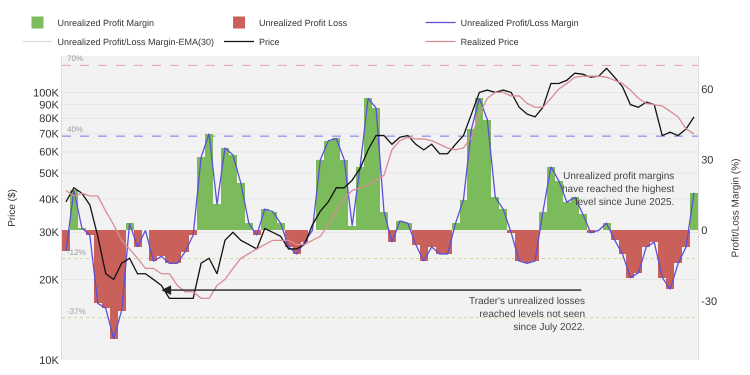  I want to click on legend-label: Realized Price, so click(489, 42).